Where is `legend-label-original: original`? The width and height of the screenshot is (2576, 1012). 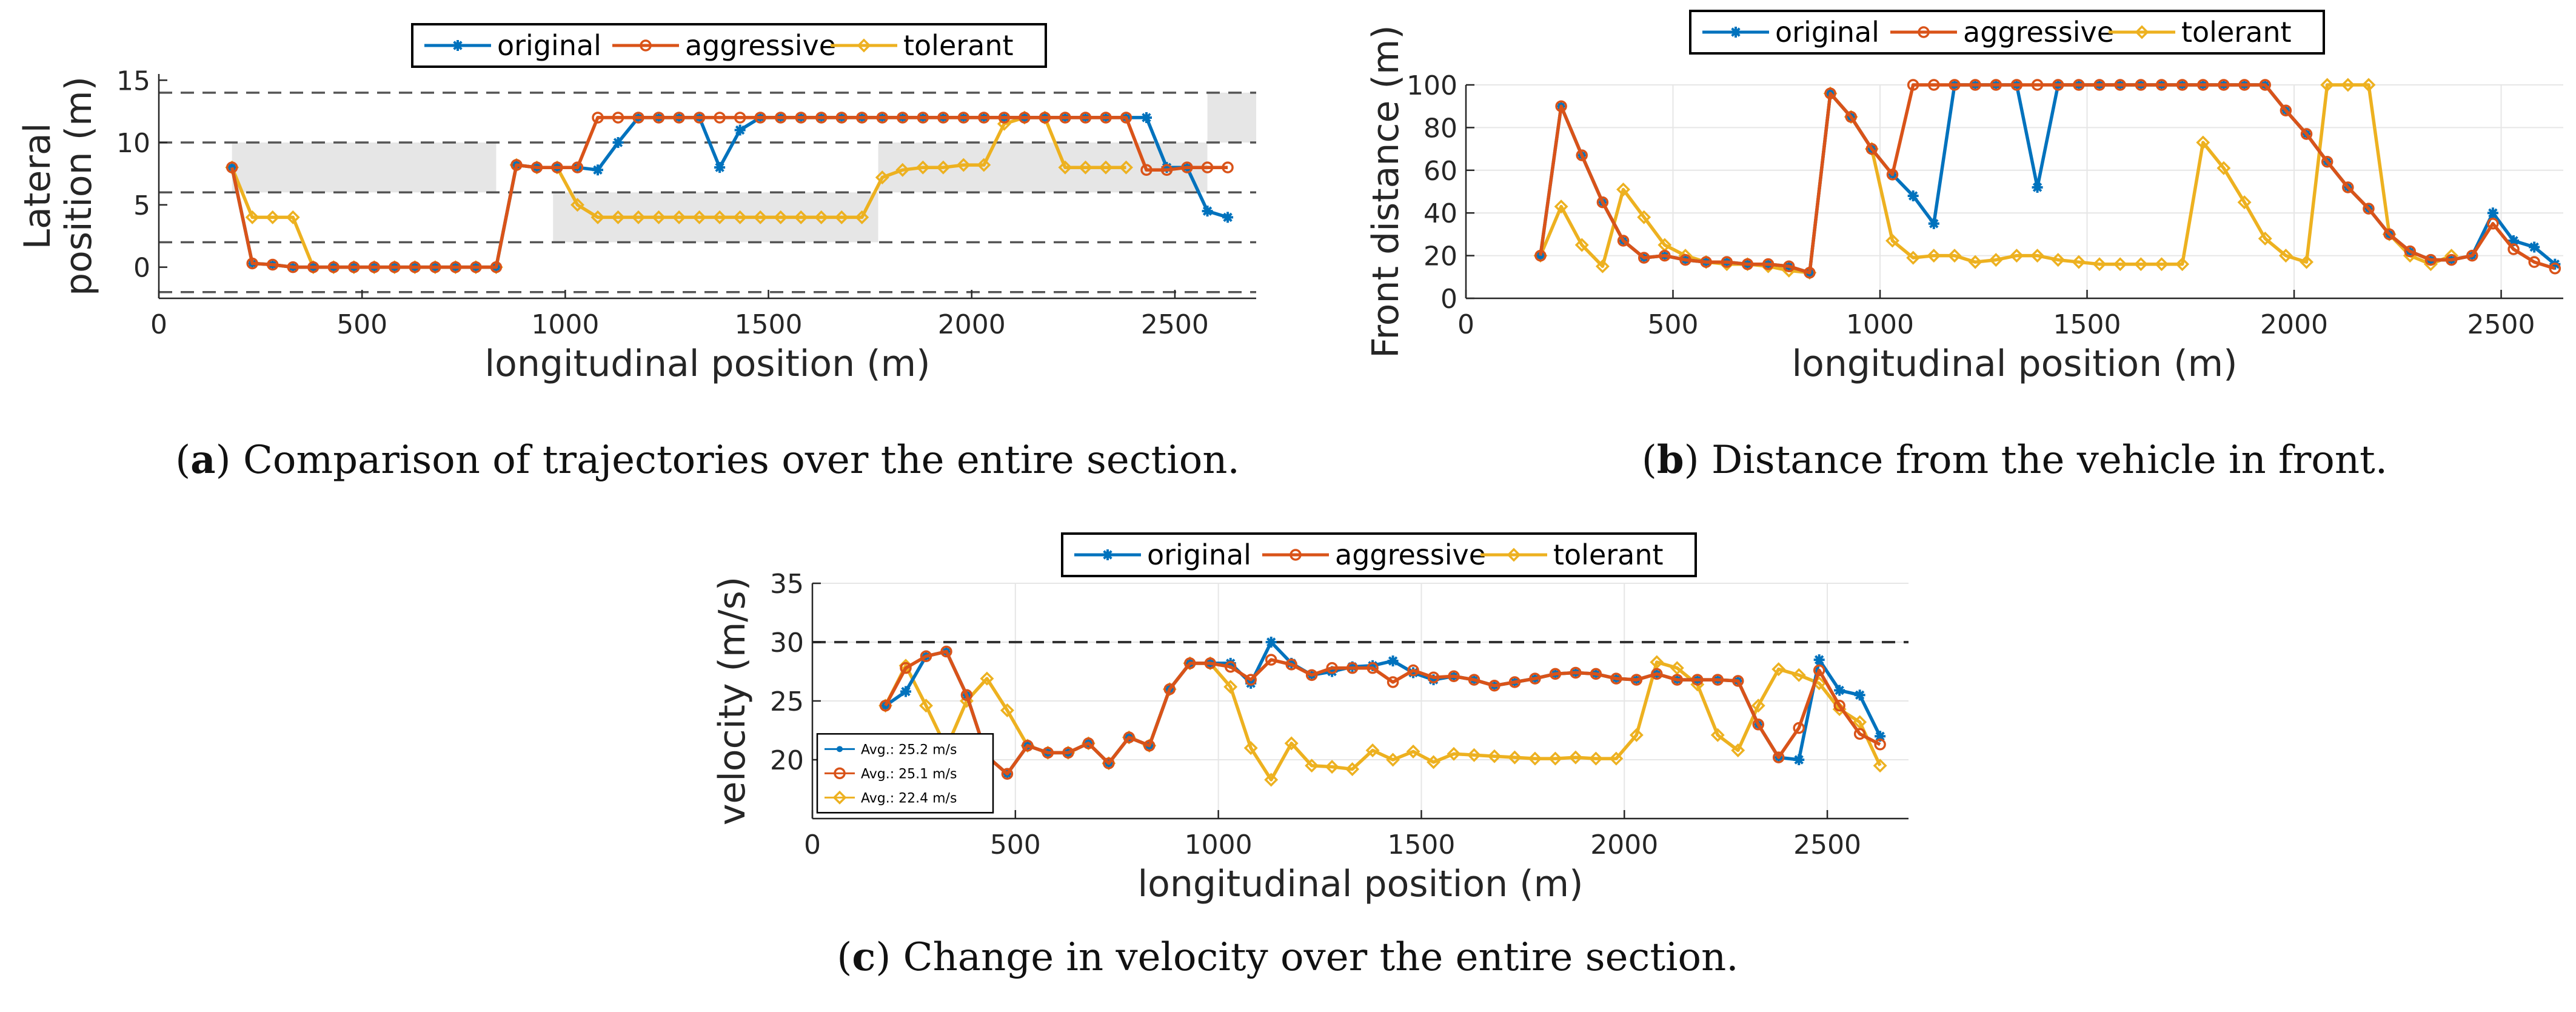 legend-label-original: original is located at coordinates (1199, 554).